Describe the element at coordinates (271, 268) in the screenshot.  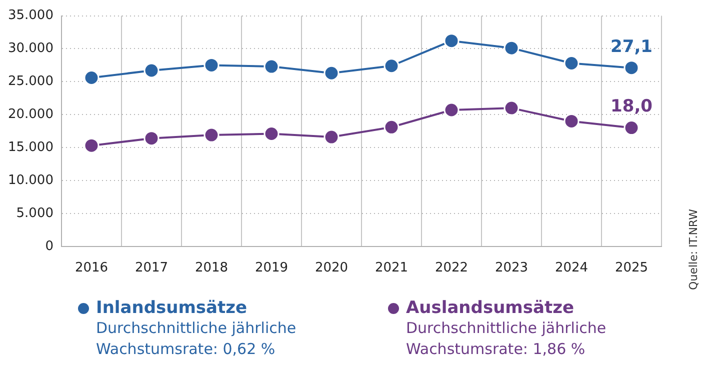
I see `x-tick-label: 2019` at that location.